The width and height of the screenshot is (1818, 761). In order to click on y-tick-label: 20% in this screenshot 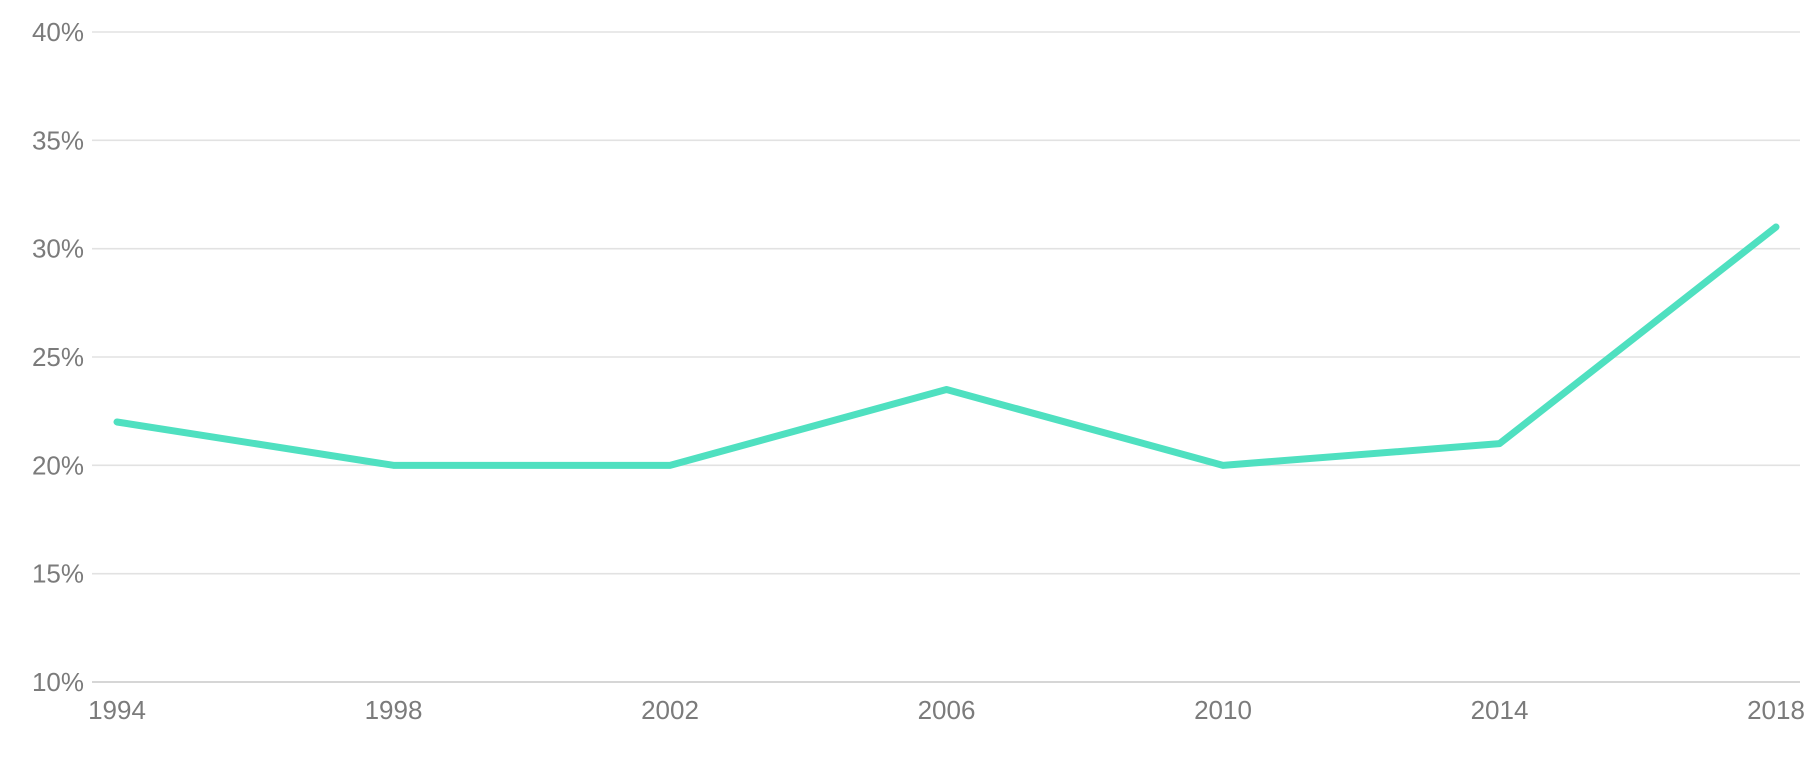, I will do `click(58, 465)`.